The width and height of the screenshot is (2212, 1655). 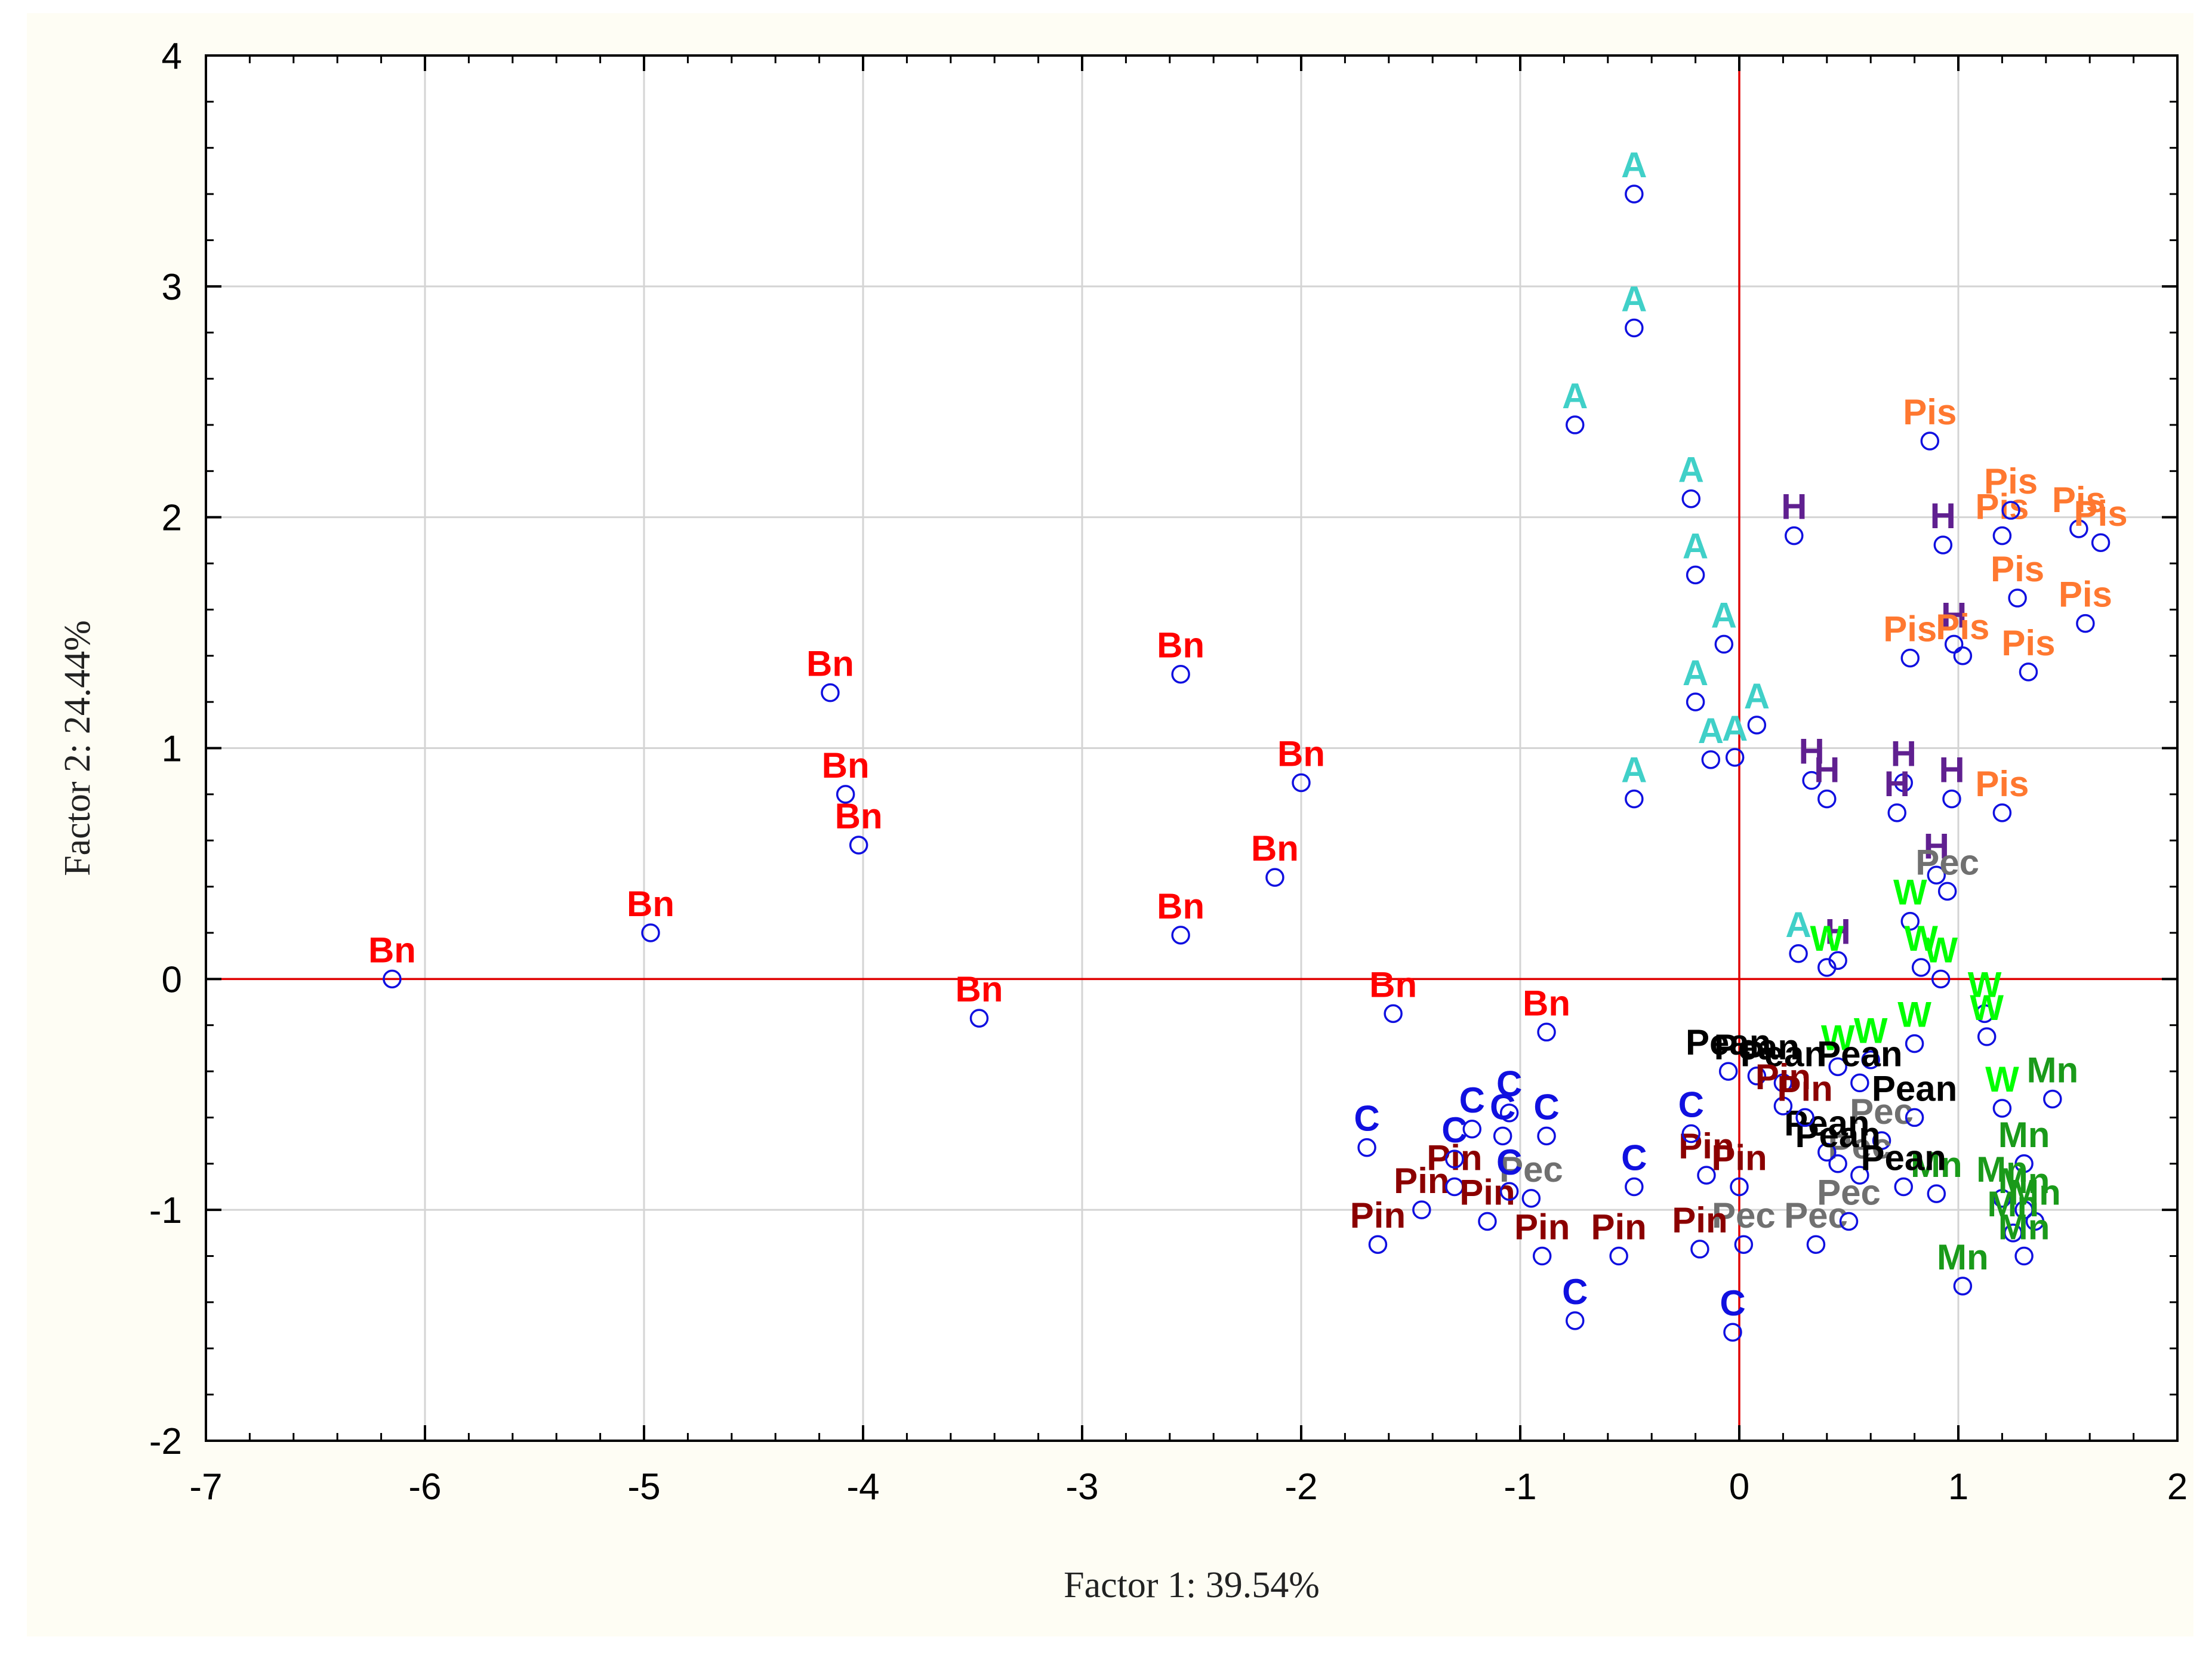 What do you see at coordinates (172, 749) in the screenshot?
I see `y-tick-label: 1` at bounding box center [172, 749].